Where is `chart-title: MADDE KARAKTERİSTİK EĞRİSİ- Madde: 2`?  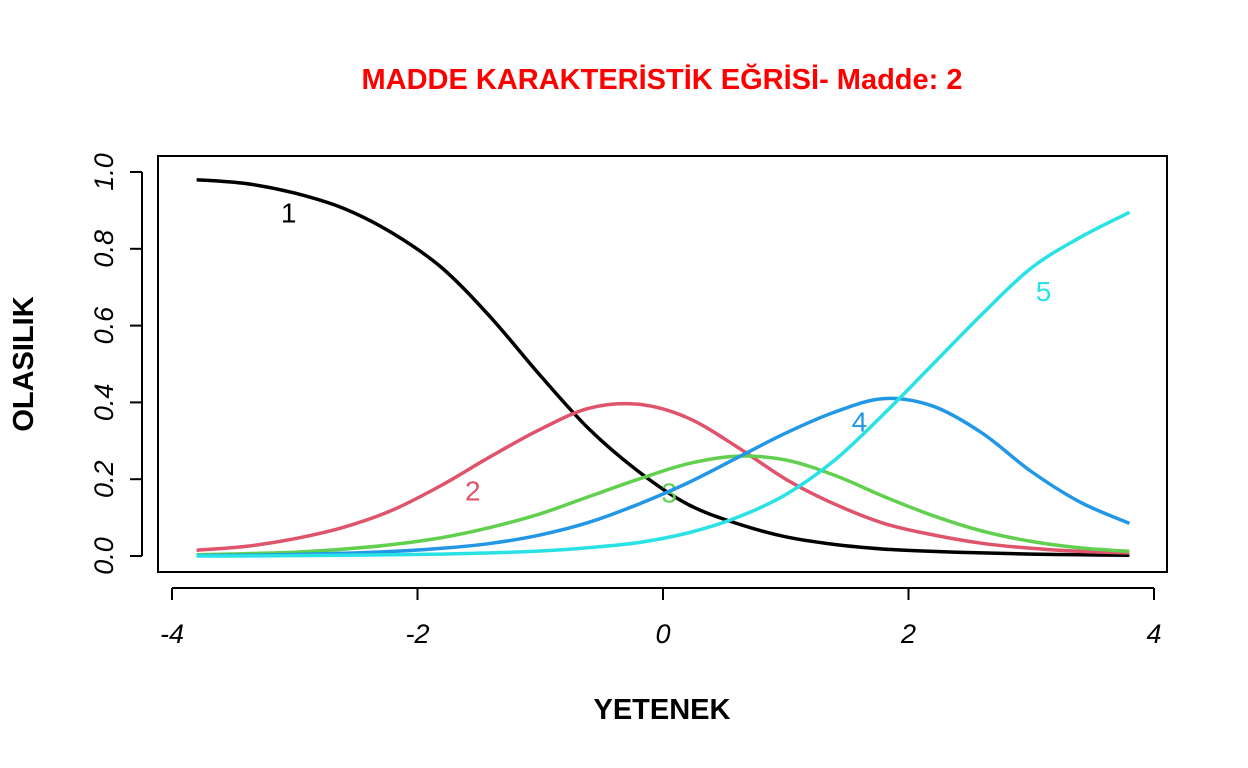 chart-title: MADDE KARAKTERİSTİK EĞRİSİ- Madde: 2 is located at coordinates (662, 79).